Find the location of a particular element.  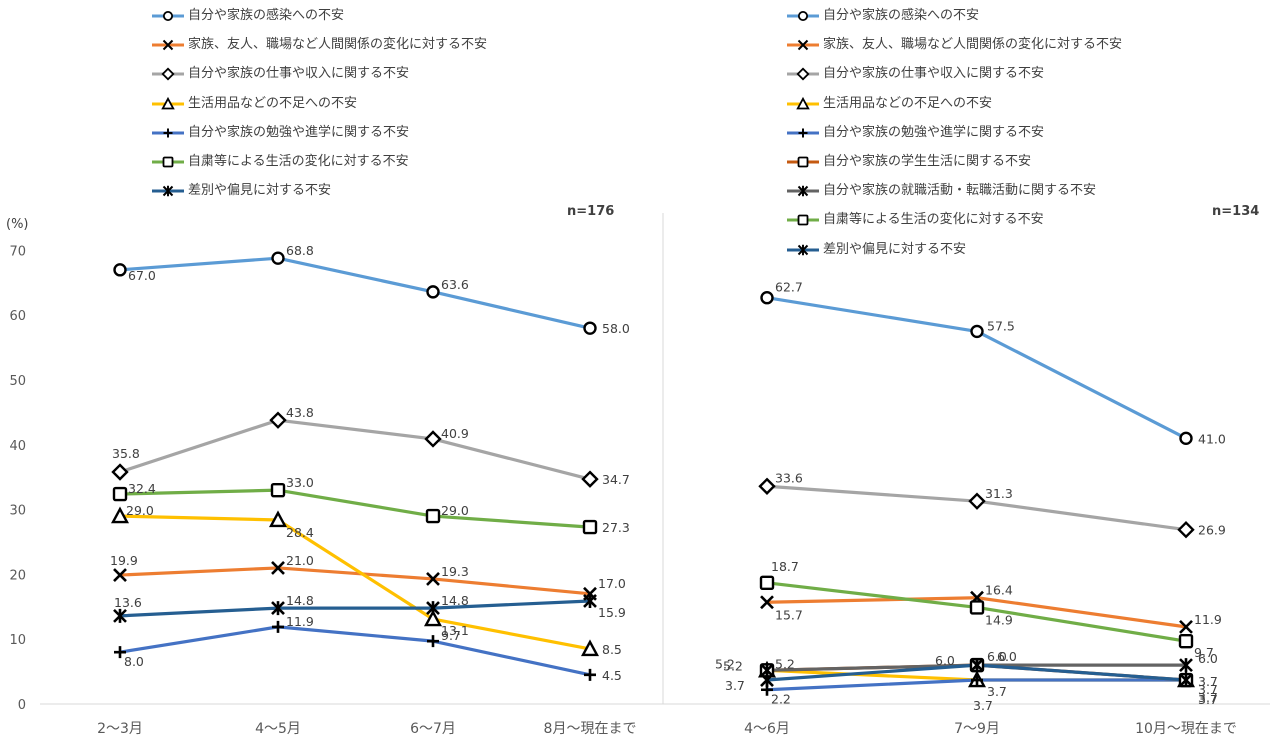

data-label: 16.4 is located at coordinates (999, 590).